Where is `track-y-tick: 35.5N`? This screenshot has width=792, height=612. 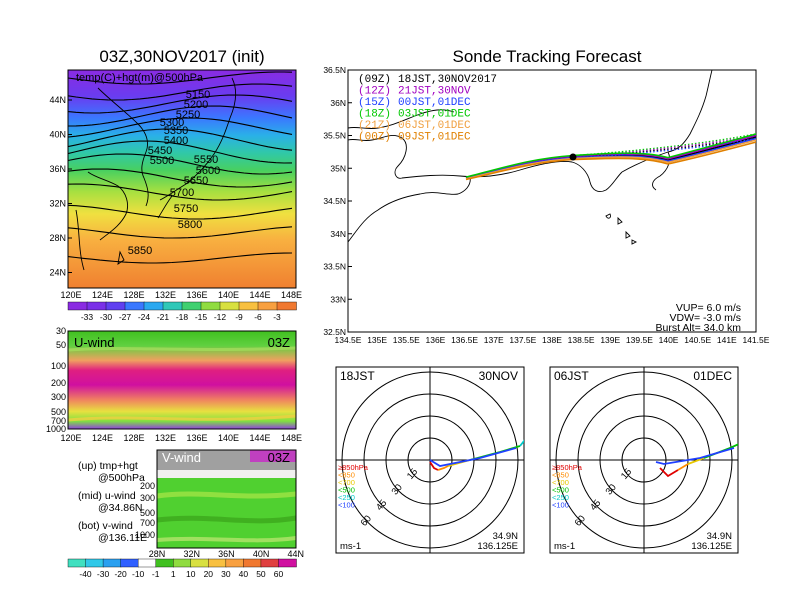 track-y-tick: 35.5N is located at coordinates (334, 136).